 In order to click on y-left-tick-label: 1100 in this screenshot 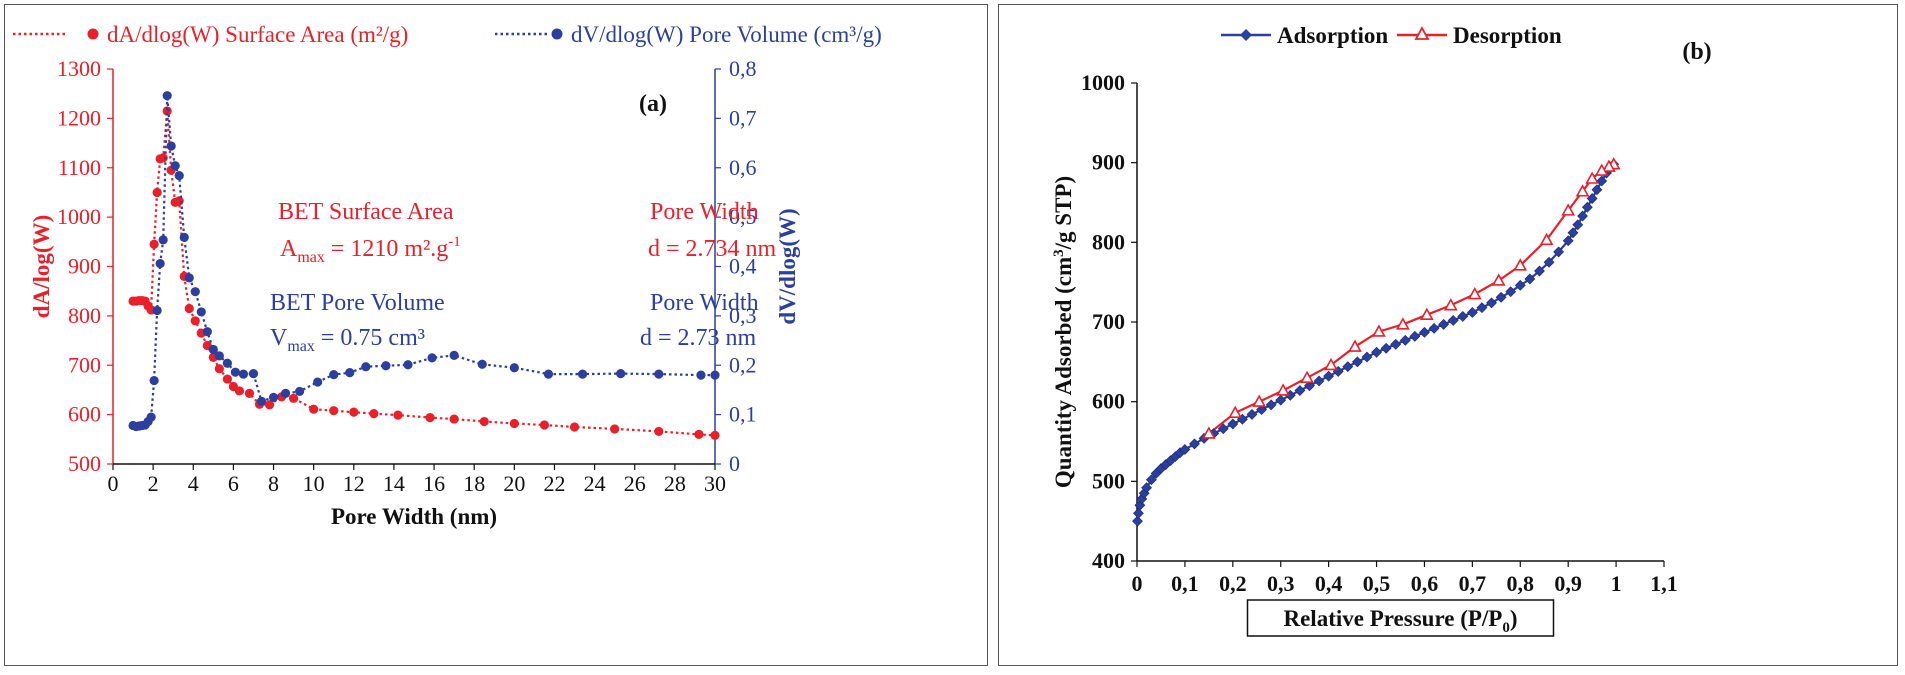, I will do `click(79, 167)`.